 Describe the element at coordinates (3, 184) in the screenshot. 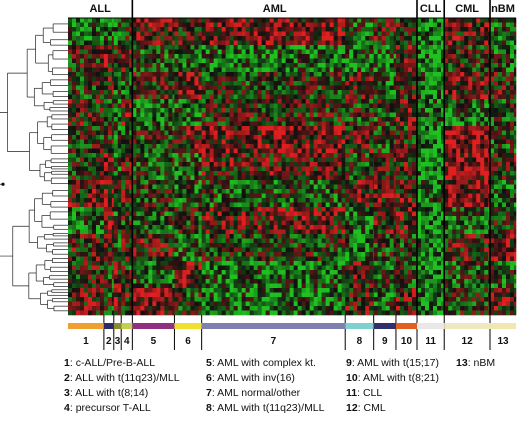

I see `dendrogram-root` at that location.